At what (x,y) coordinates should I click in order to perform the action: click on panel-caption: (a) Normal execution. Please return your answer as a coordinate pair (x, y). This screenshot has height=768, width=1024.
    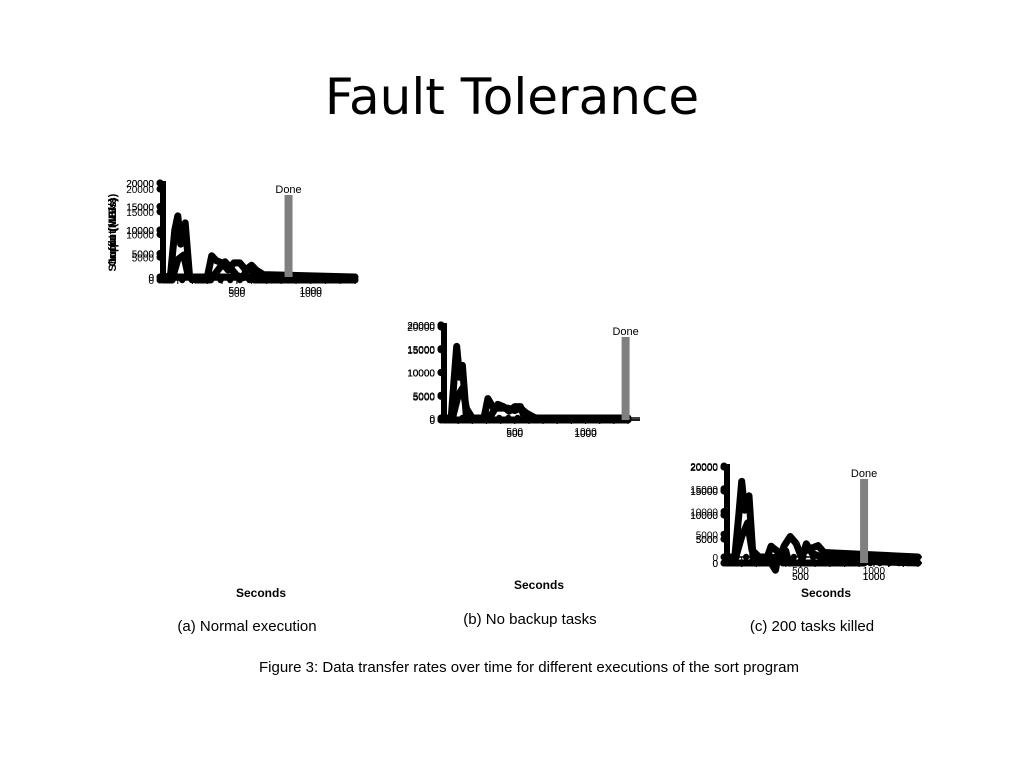
    Looking at the image, I should click on (246, 626).